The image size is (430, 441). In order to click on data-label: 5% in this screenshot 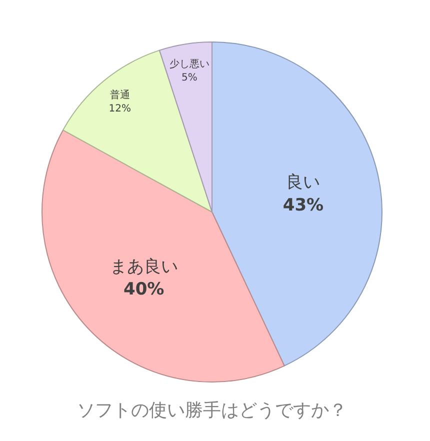, I will do `click(189, 78)`.